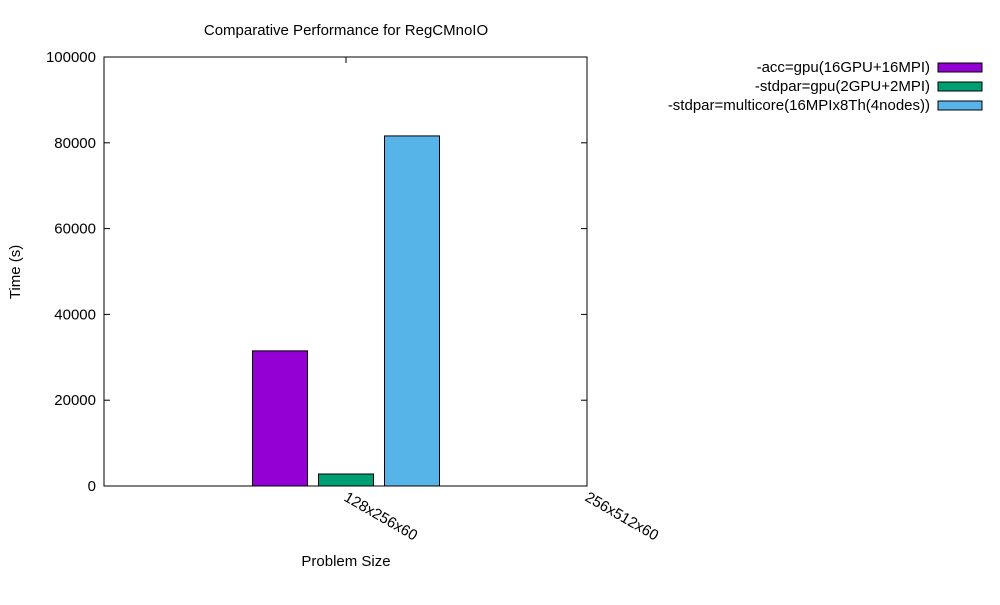 This screenshot has height=605, width=1000. I want to click on legend-label: -stdpar=multicore(16MPIx8Th(4nodes)), so click(799, 105).